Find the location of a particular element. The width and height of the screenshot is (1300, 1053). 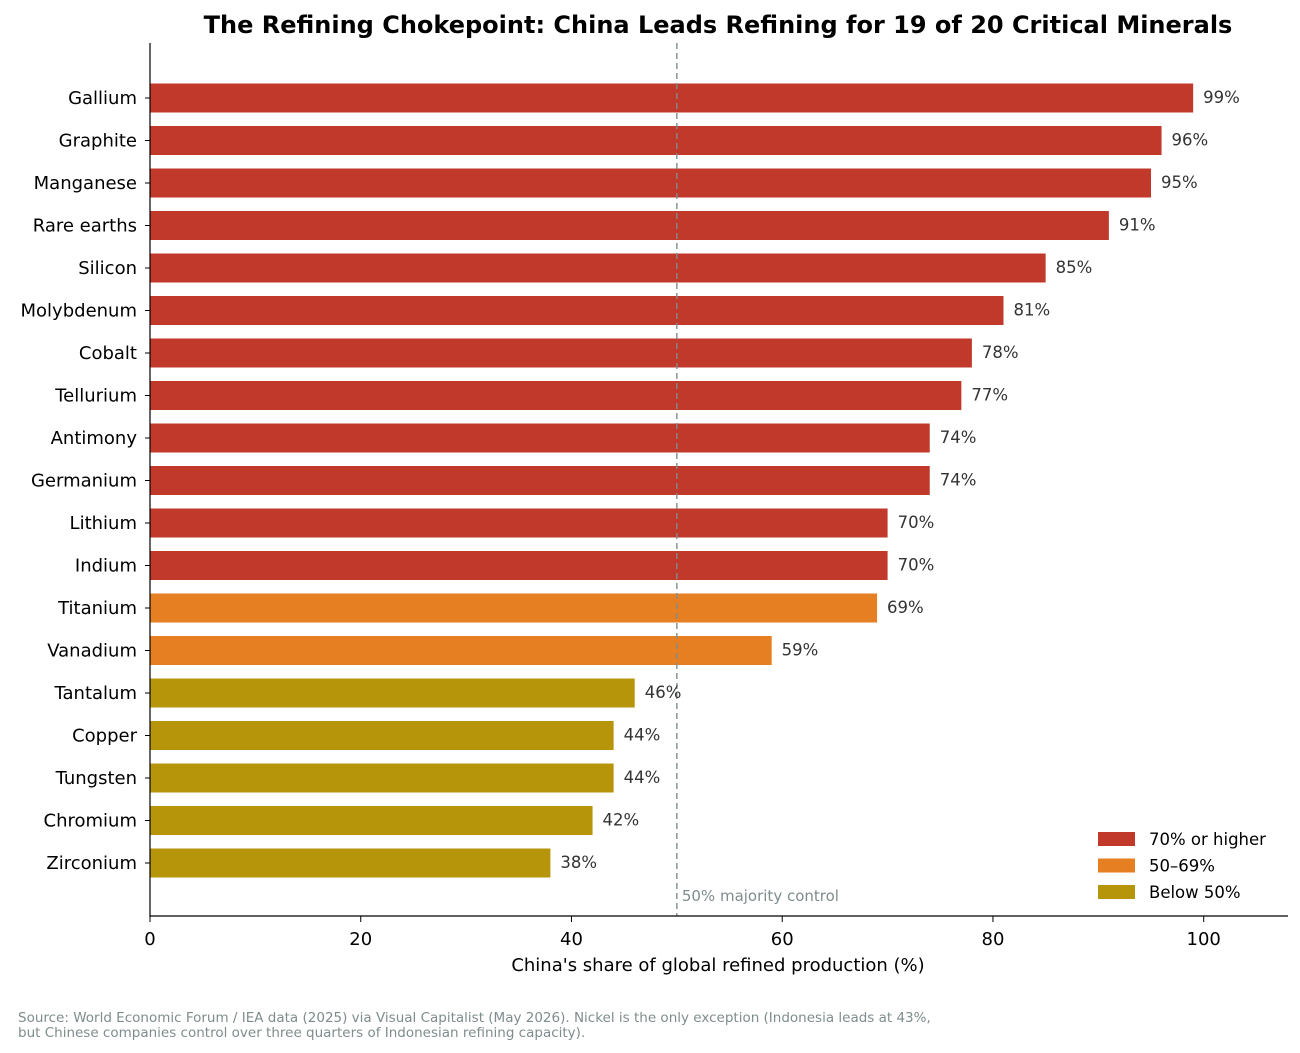

category-label-chromium: Chromium is located at coordinates (90, 821).